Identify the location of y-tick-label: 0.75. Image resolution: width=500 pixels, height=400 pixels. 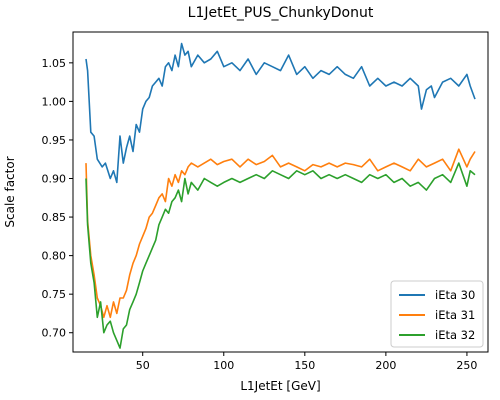
(54, 294).